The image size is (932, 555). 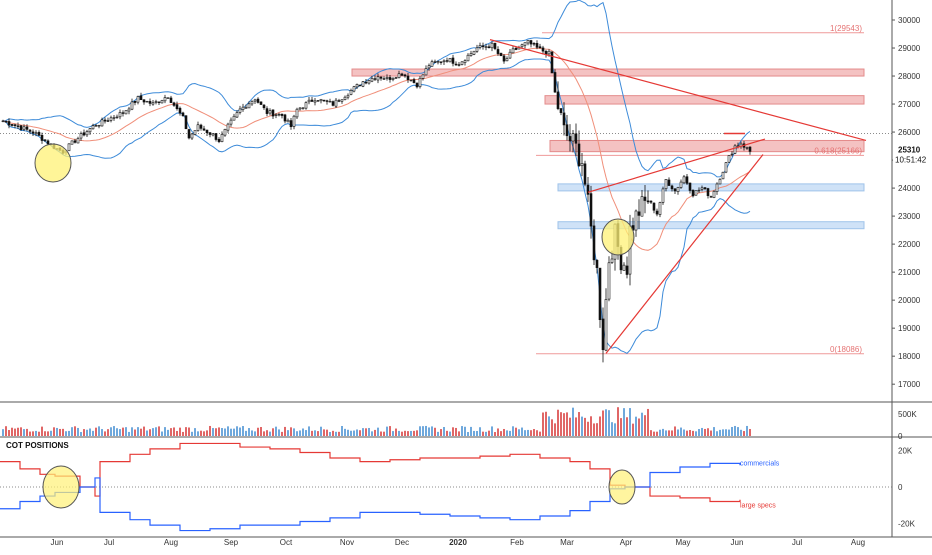 I want to click on cot-tick-label: -20K, so click(x=907, y=523).